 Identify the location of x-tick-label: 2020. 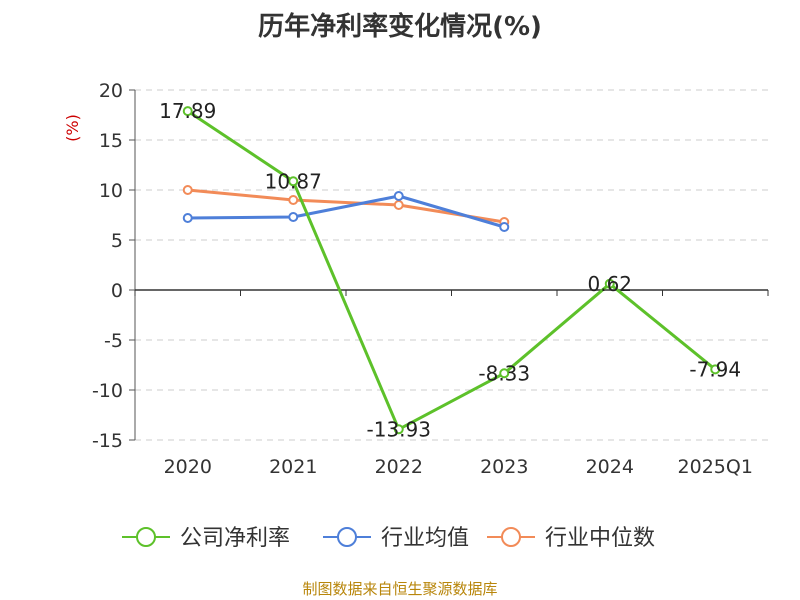
(188, 467).